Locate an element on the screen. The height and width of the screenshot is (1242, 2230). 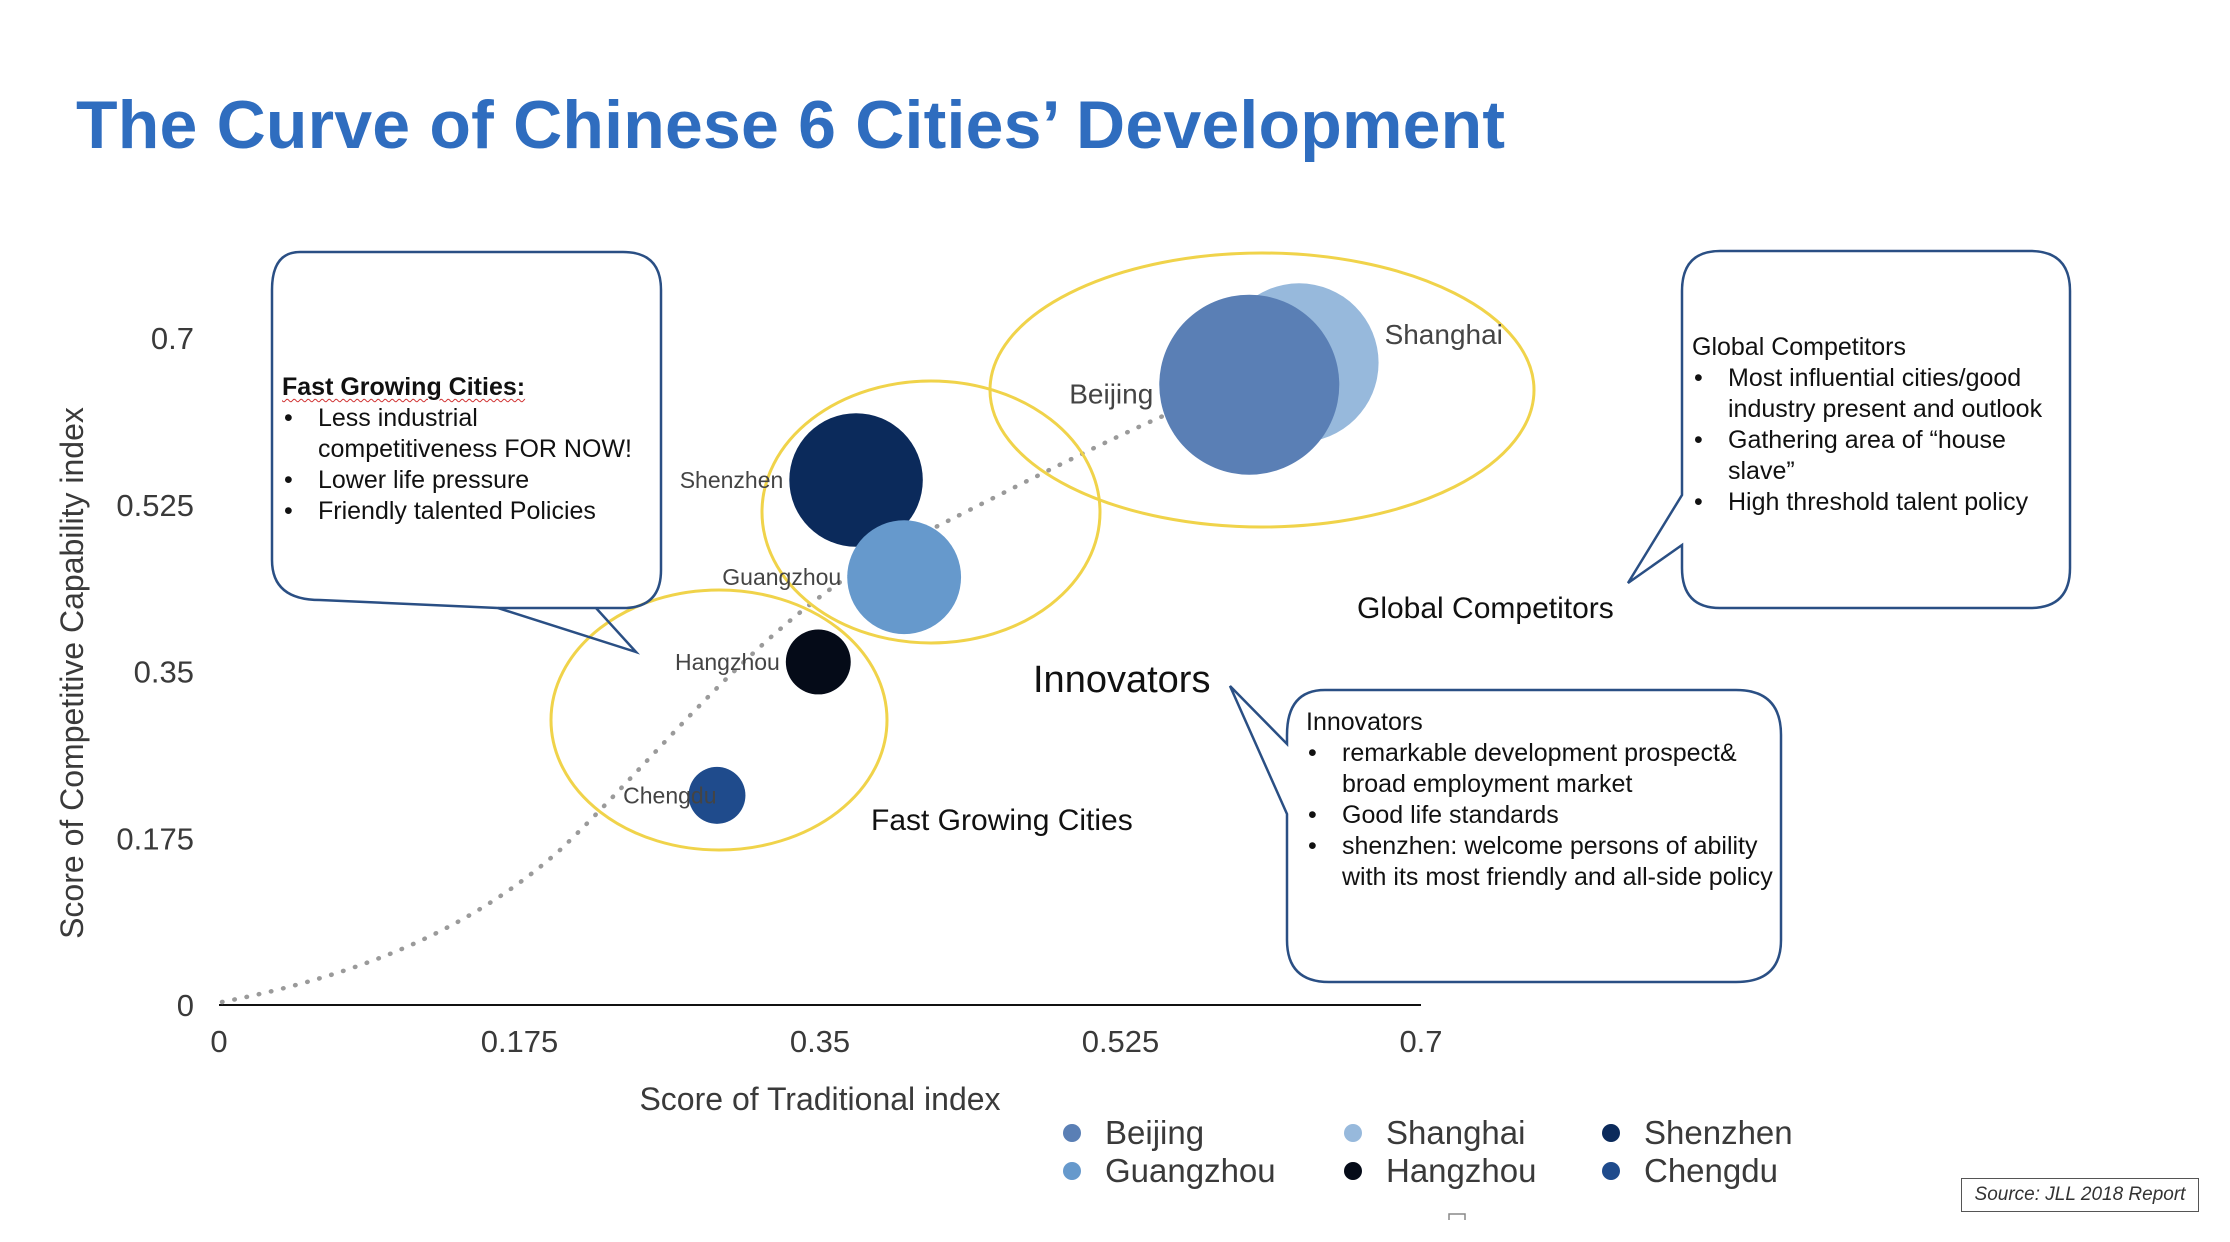
legend-marker-beijing is located at coordinates (1072, 1133).